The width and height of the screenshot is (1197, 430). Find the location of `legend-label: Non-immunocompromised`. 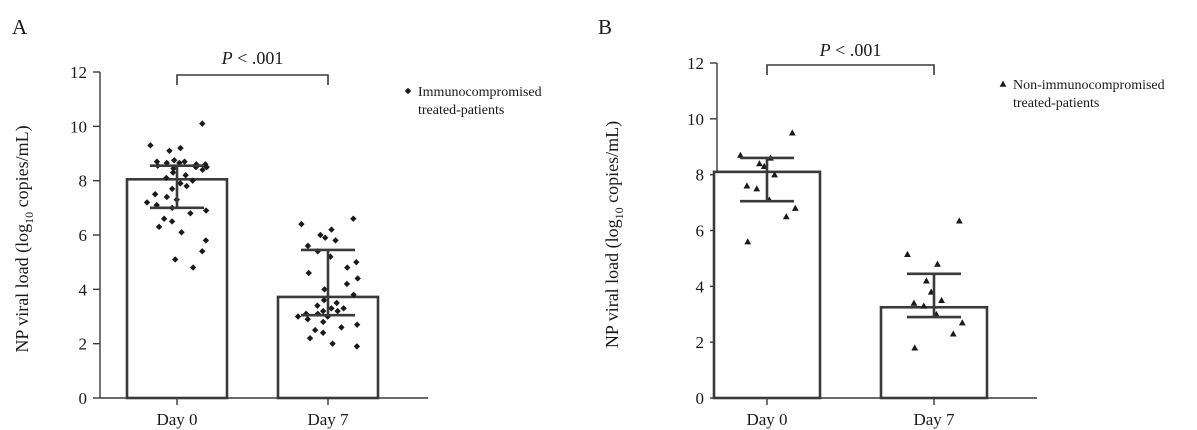

legend-label: Non-immunocompromised is located at coordinates (1089, 85).